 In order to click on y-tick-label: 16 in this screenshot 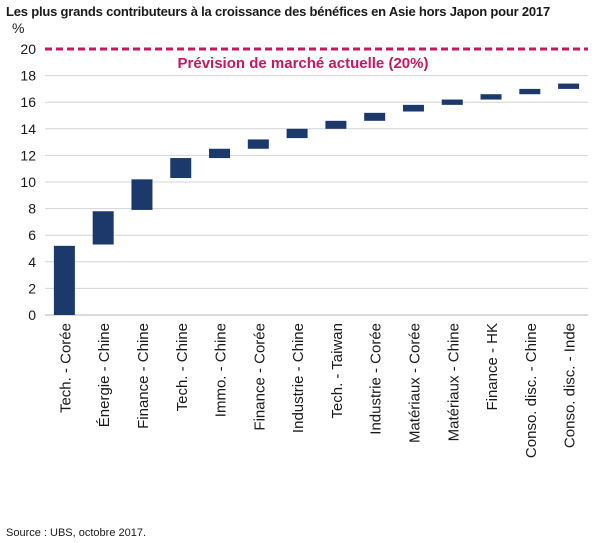, I will do `click(28, 102)`.